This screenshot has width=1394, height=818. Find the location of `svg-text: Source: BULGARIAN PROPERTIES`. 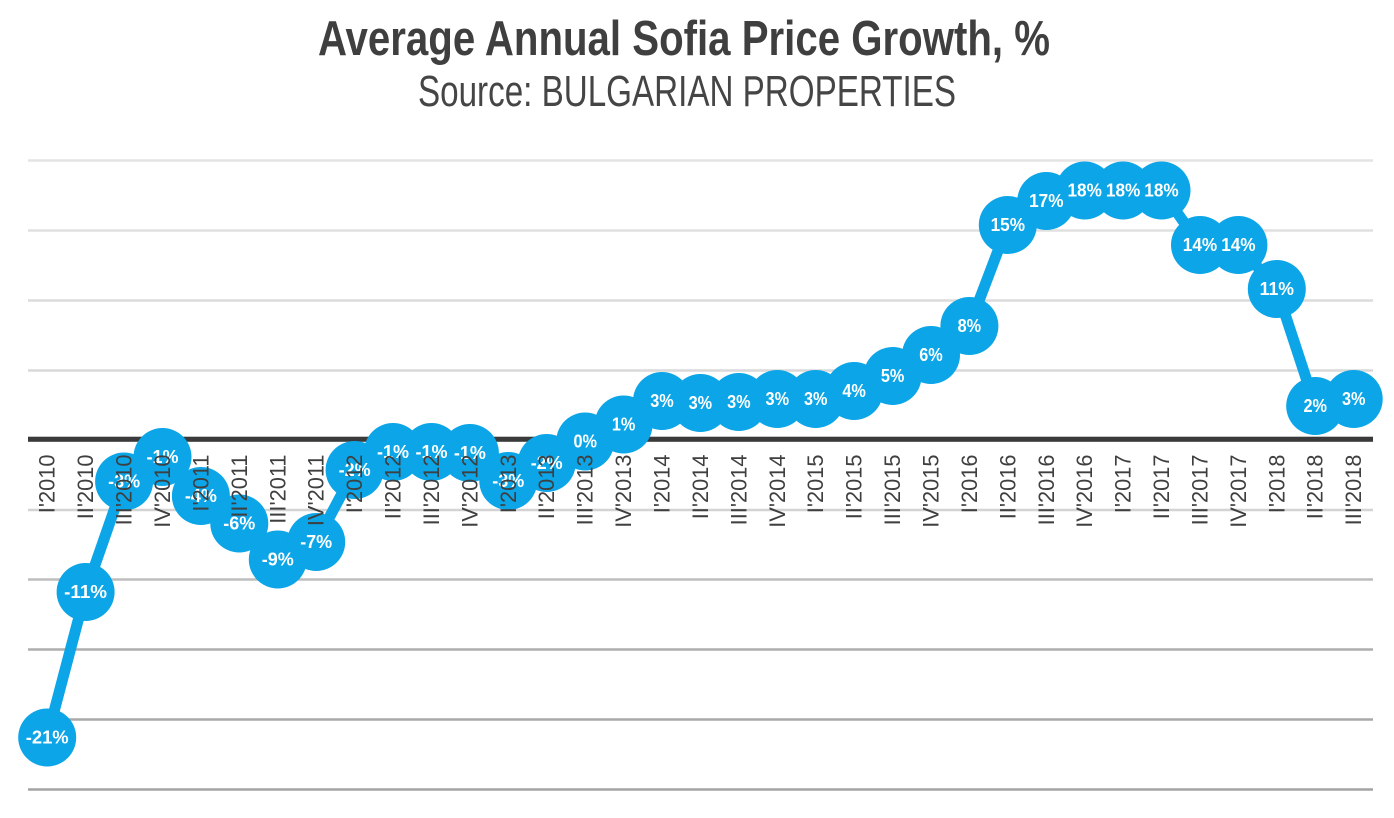

svg-text: Source: BULGARIAN PROPERTIES is located at coordinates (687, 91).